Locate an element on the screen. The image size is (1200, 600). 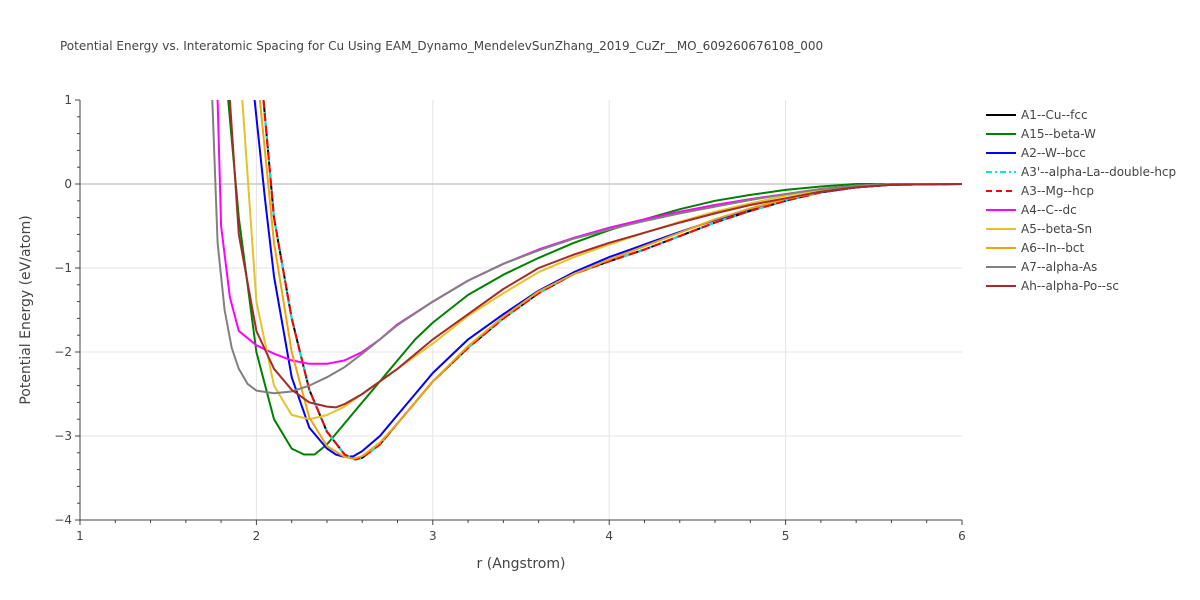
y-tick-label: −4 is located at coordinates (63, 520).